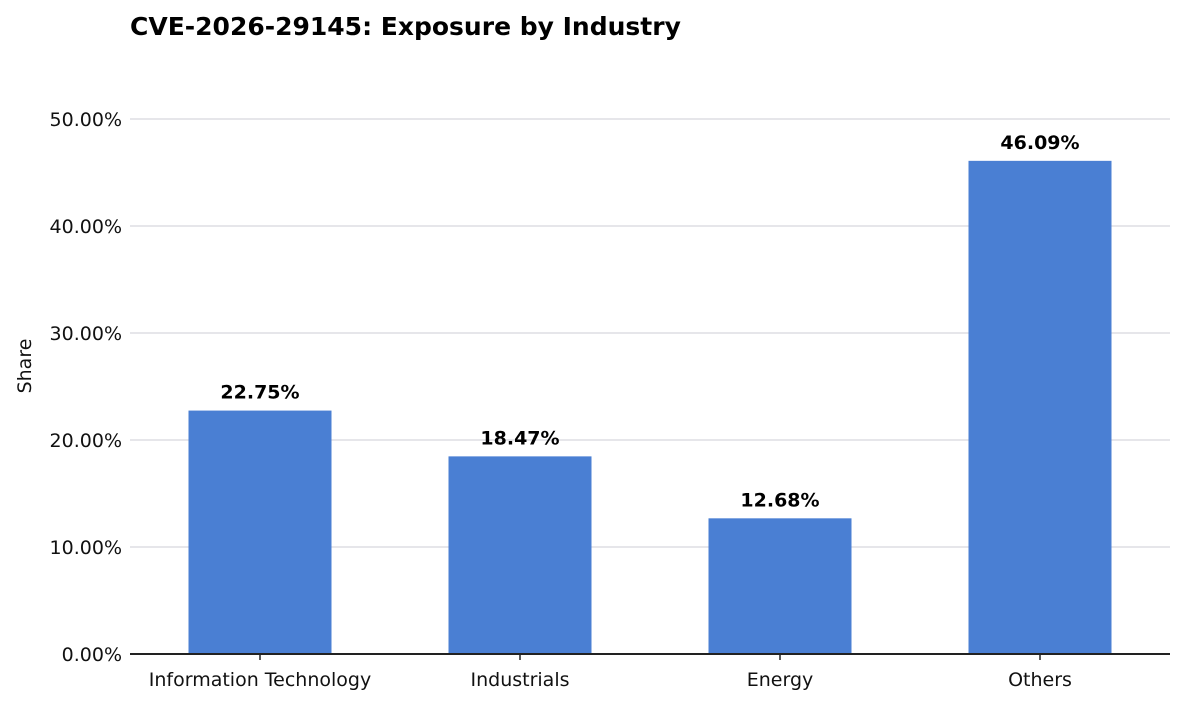  I want to click on y-tick-label: 40.00%, so click(86, 227).